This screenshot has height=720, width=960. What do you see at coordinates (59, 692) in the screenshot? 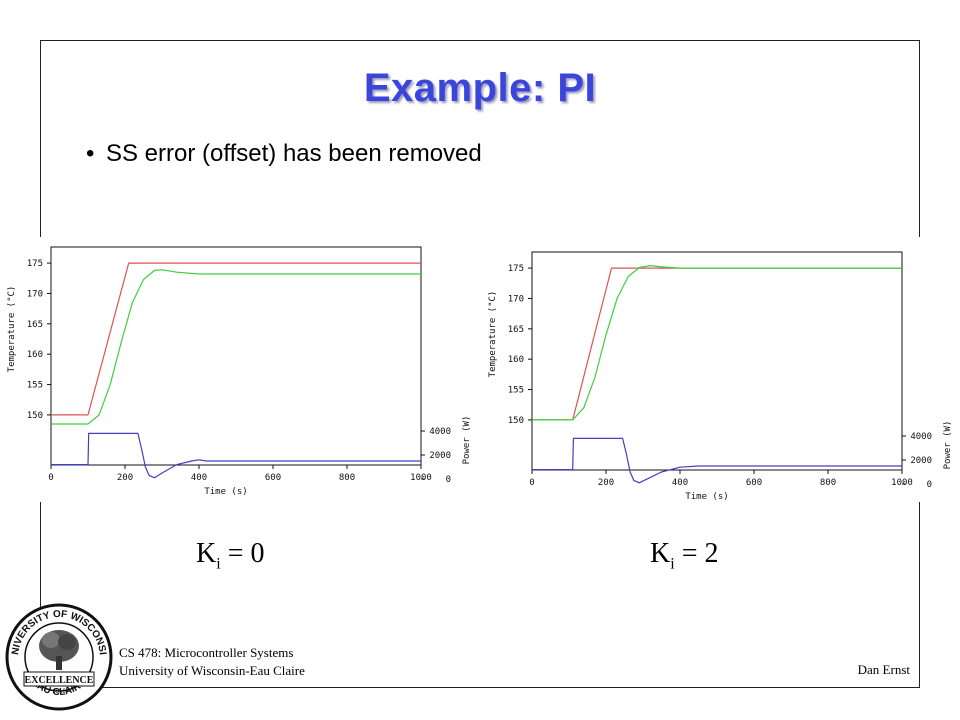
I see `svg-text: 1916` at bounding box center [59, 692].